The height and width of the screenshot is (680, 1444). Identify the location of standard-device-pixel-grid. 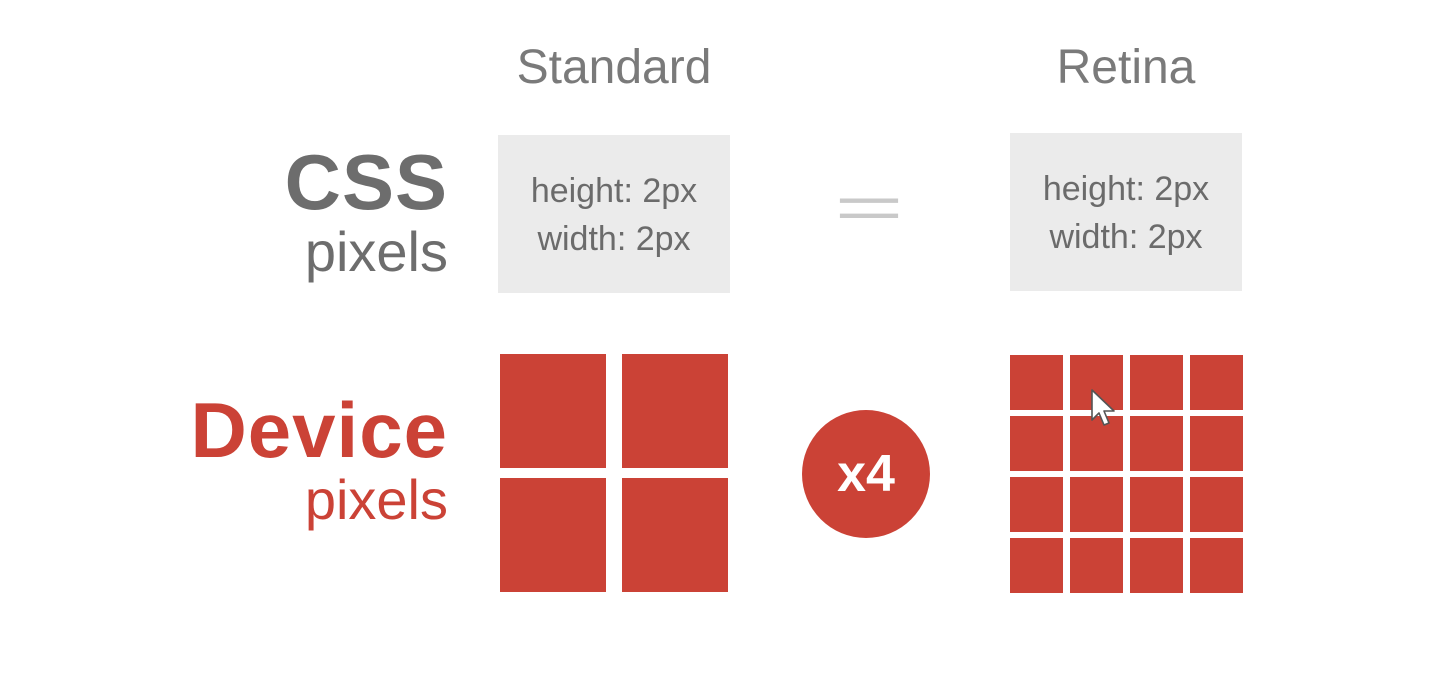
(614, 473).